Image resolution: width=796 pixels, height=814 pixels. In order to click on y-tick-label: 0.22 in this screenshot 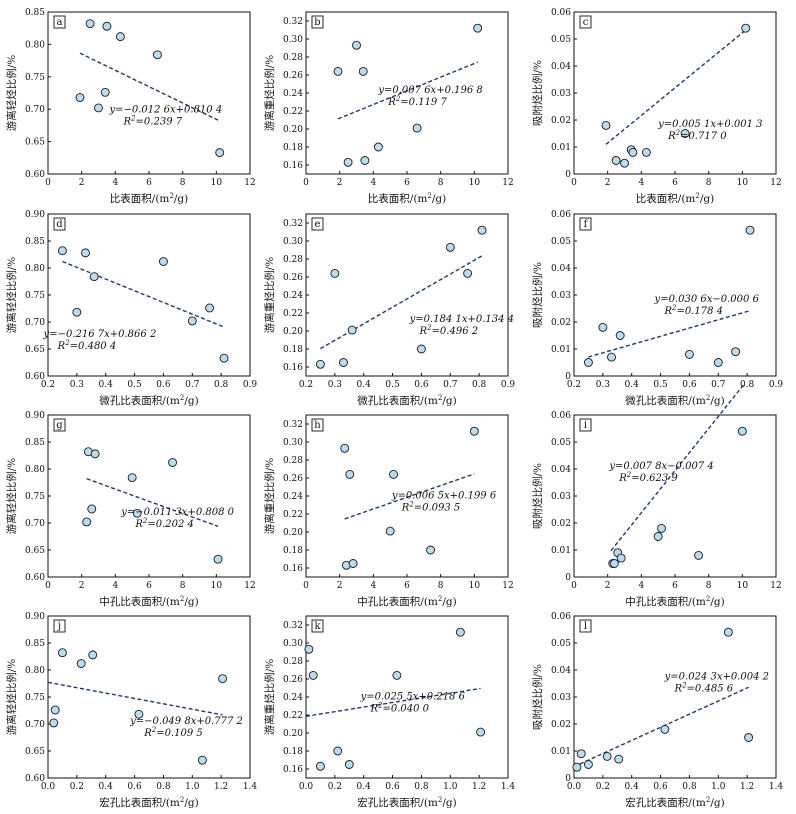, I will do `click(293, 314)`.